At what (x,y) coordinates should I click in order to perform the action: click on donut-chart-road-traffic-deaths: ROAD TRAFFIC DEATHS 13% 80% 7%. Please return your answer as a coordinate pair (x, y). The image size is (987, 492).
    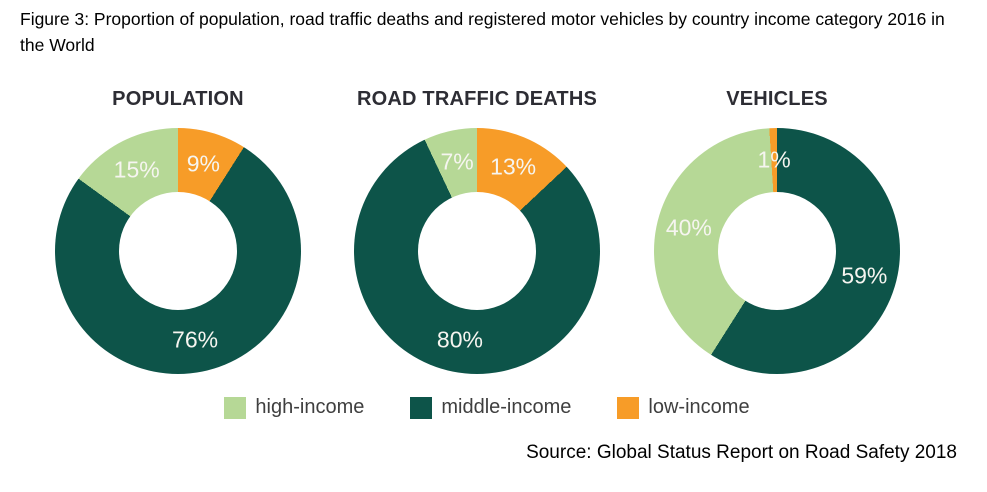
    Looking at the image, I should click on (477, 231).